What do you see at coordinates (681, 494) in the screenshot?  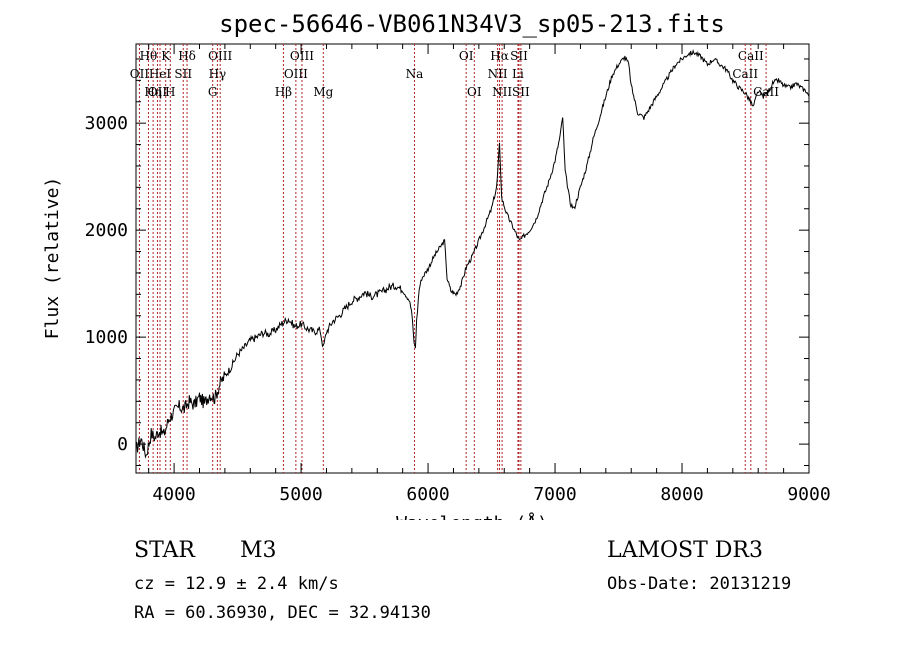 I see `x-tick-label: 8000` at bounding box center [681, 494].